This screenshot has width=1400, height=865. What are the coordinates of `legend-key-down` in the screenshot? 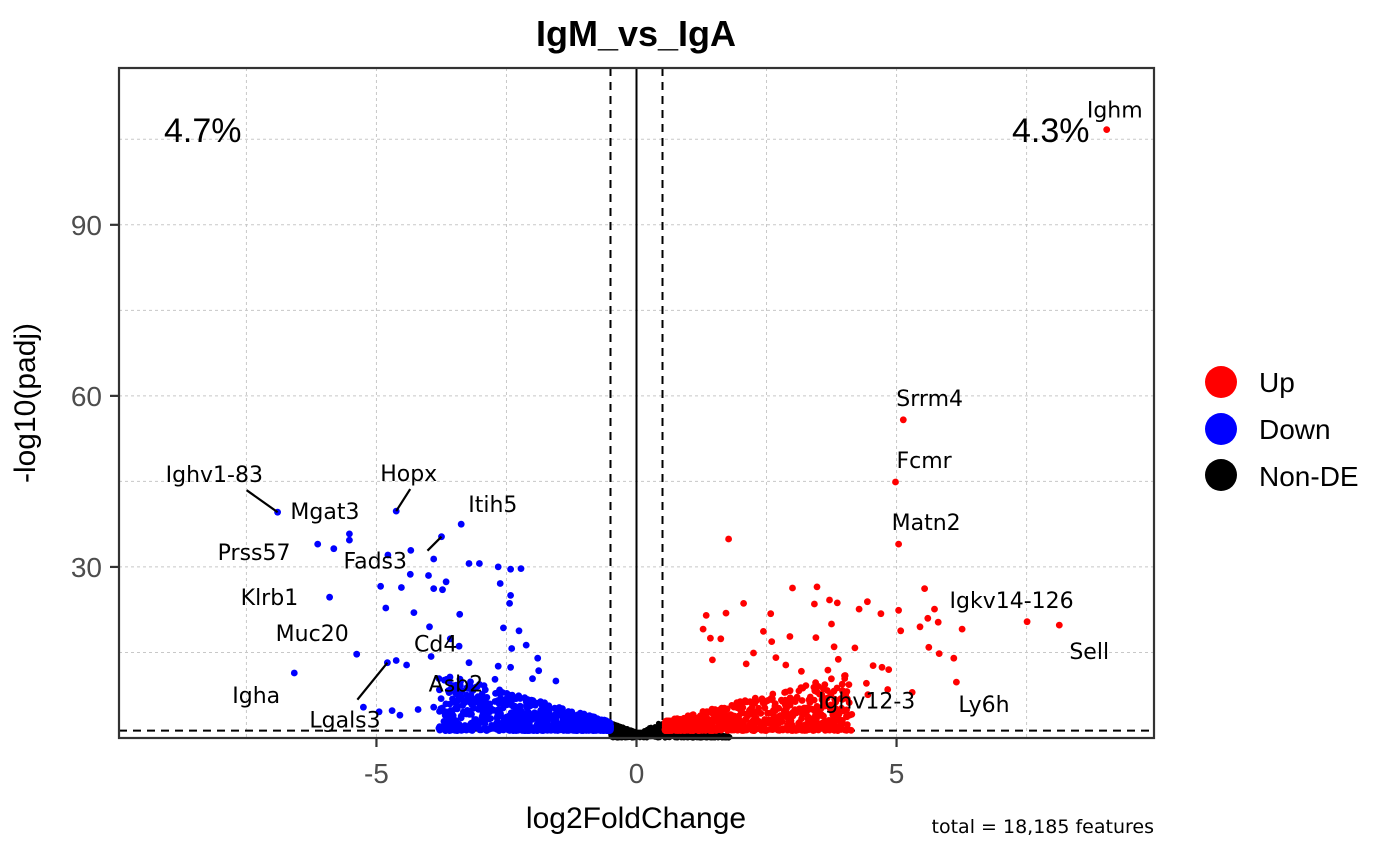 It's located at (1221, 429).